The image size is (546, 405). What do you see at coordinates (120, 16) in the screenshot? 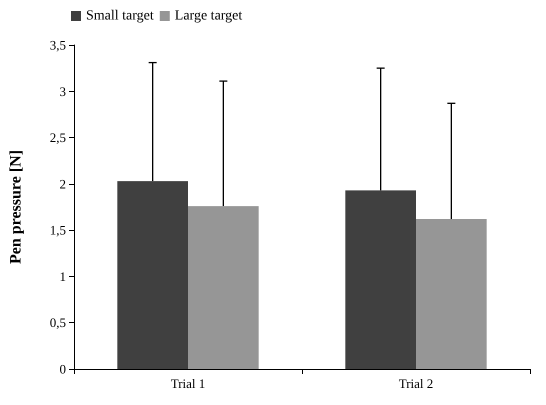
I see `legend-label: Small target` at bounding box center [120, 16].